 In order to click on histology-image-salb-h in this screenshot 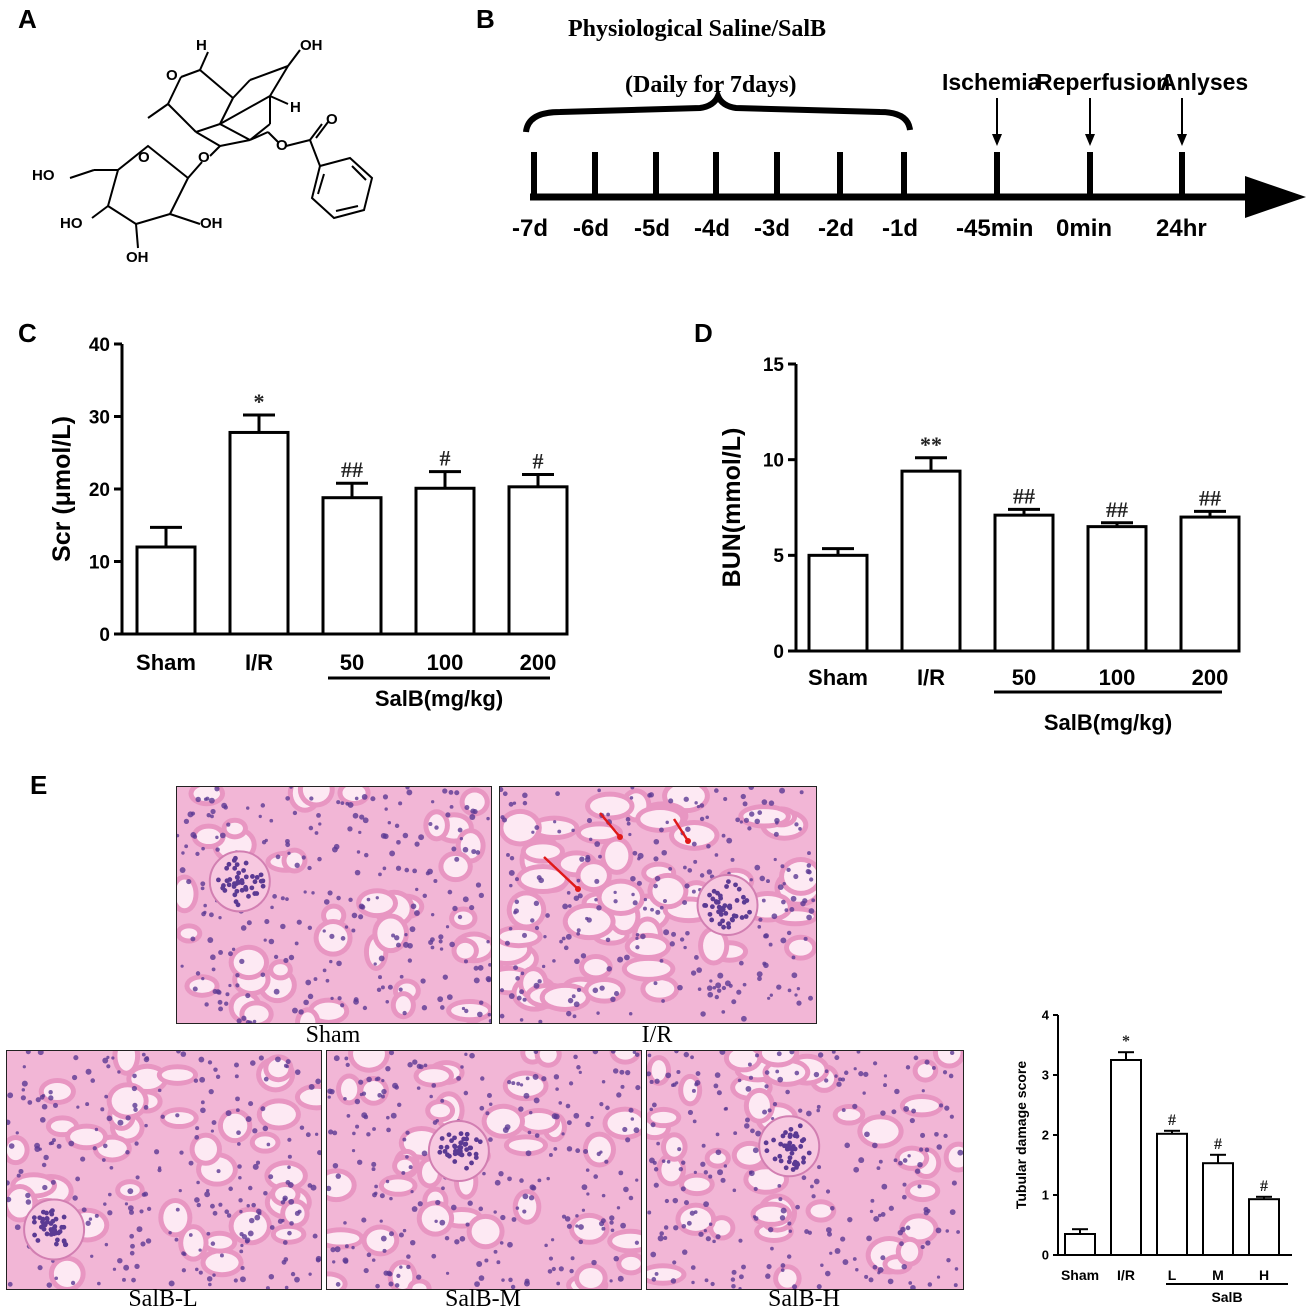, I will do `click(805, 1170)`.